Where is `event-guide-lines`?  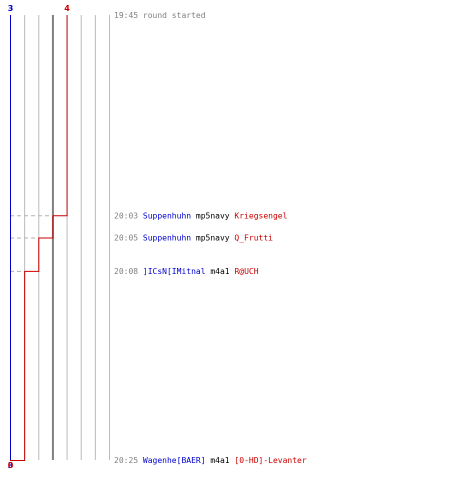
event-guide-lines is located at coordinates (31, 243).